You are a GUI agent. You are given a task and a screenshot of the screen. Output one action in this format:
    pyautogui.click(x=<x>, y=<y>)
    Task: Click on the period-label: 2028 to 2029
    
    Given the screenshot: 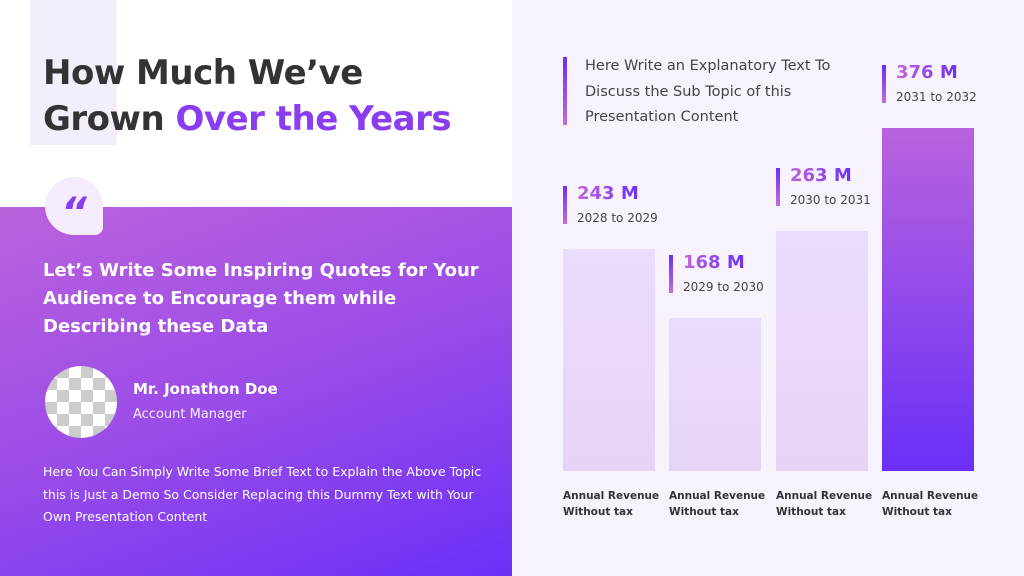 What is the action you would take?
    pyautogui.click(x=617, y=218)
    